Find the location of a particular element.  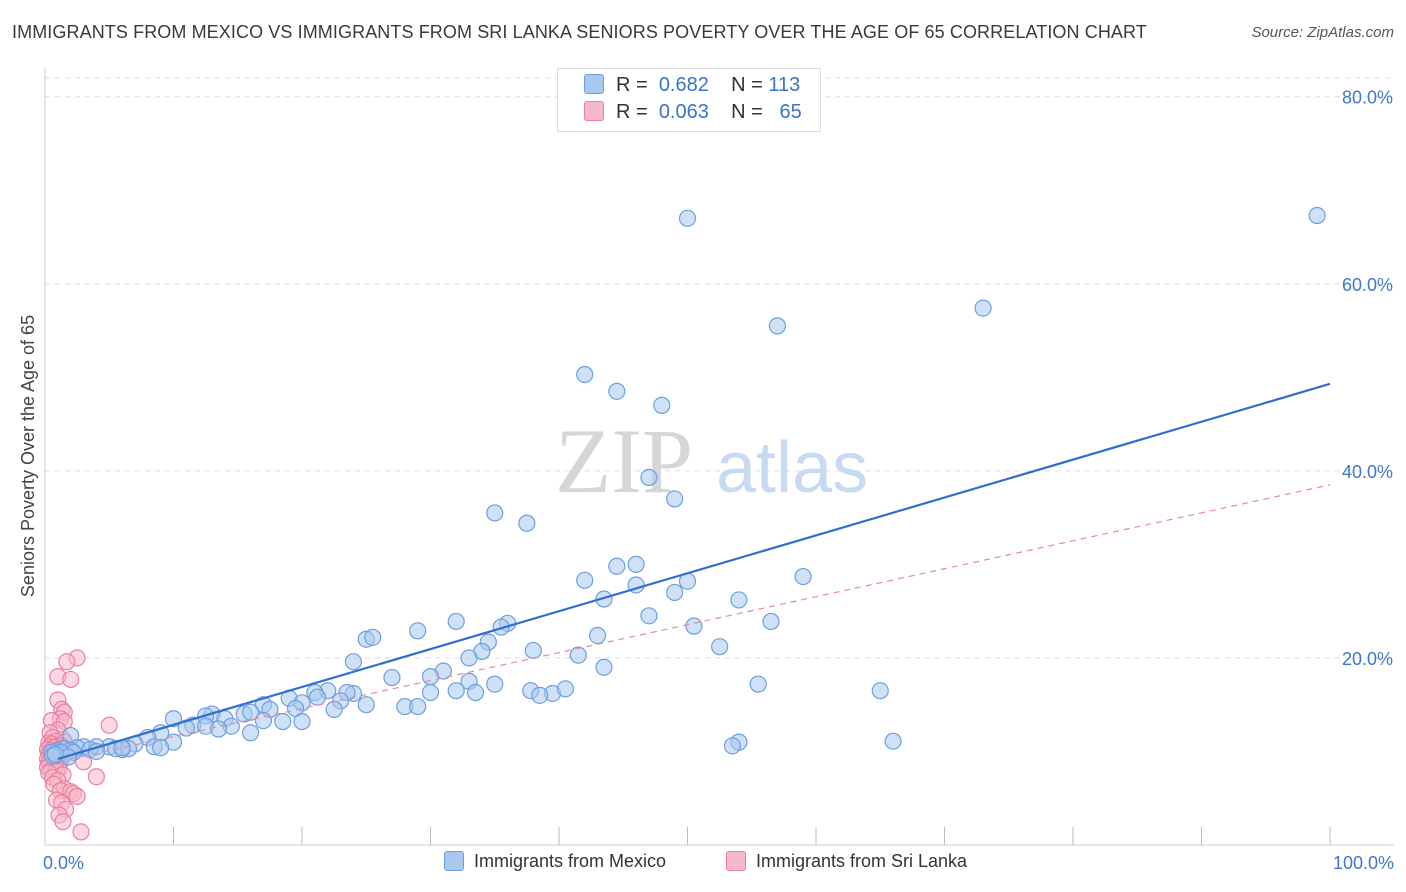

bottom-legend-swatch-blue is located at coordinates (454, 861).